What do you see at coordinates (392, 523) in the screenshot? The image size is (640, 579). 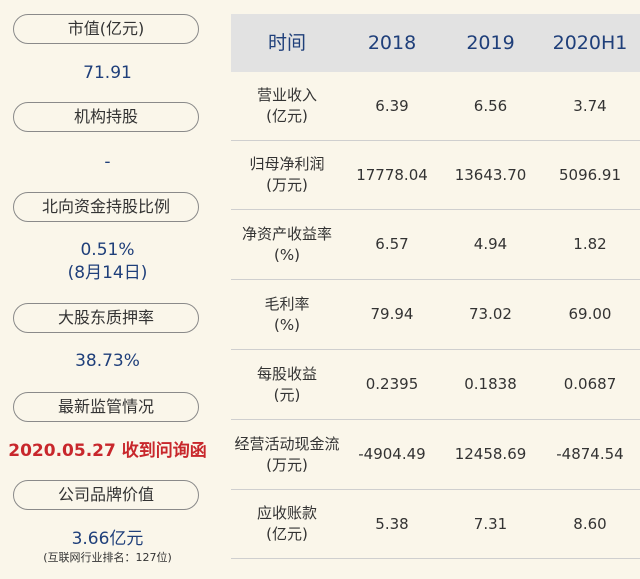 I see `table-cell: 5.38` at bounding box center [392, 523].